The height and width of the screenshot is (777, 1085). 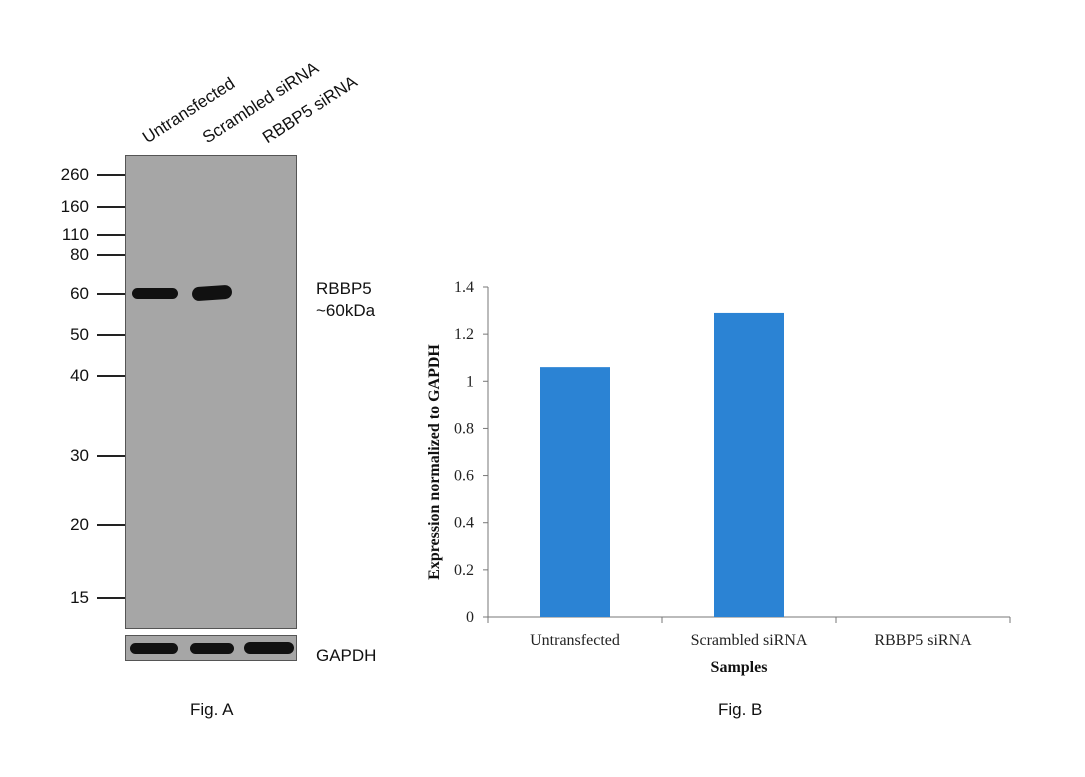 I want to click on mw-marker-15: 15, so click(x=82, y=598).